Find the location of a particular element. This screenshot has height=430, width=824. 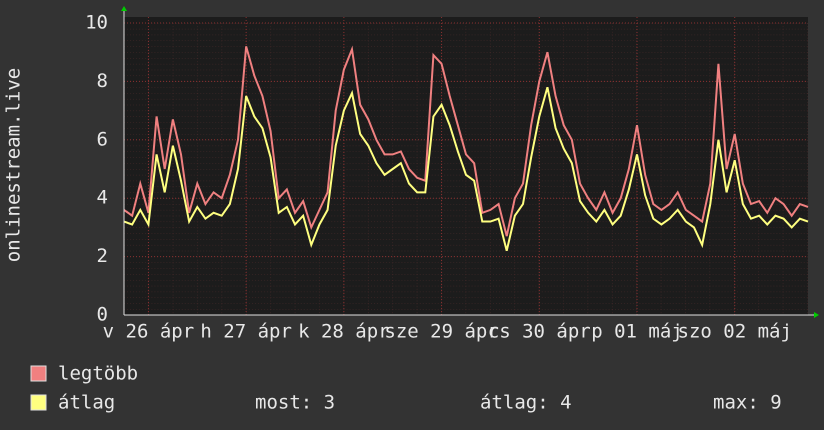

x-tick-label: p 01 máj is located at coordinates (637, 332).